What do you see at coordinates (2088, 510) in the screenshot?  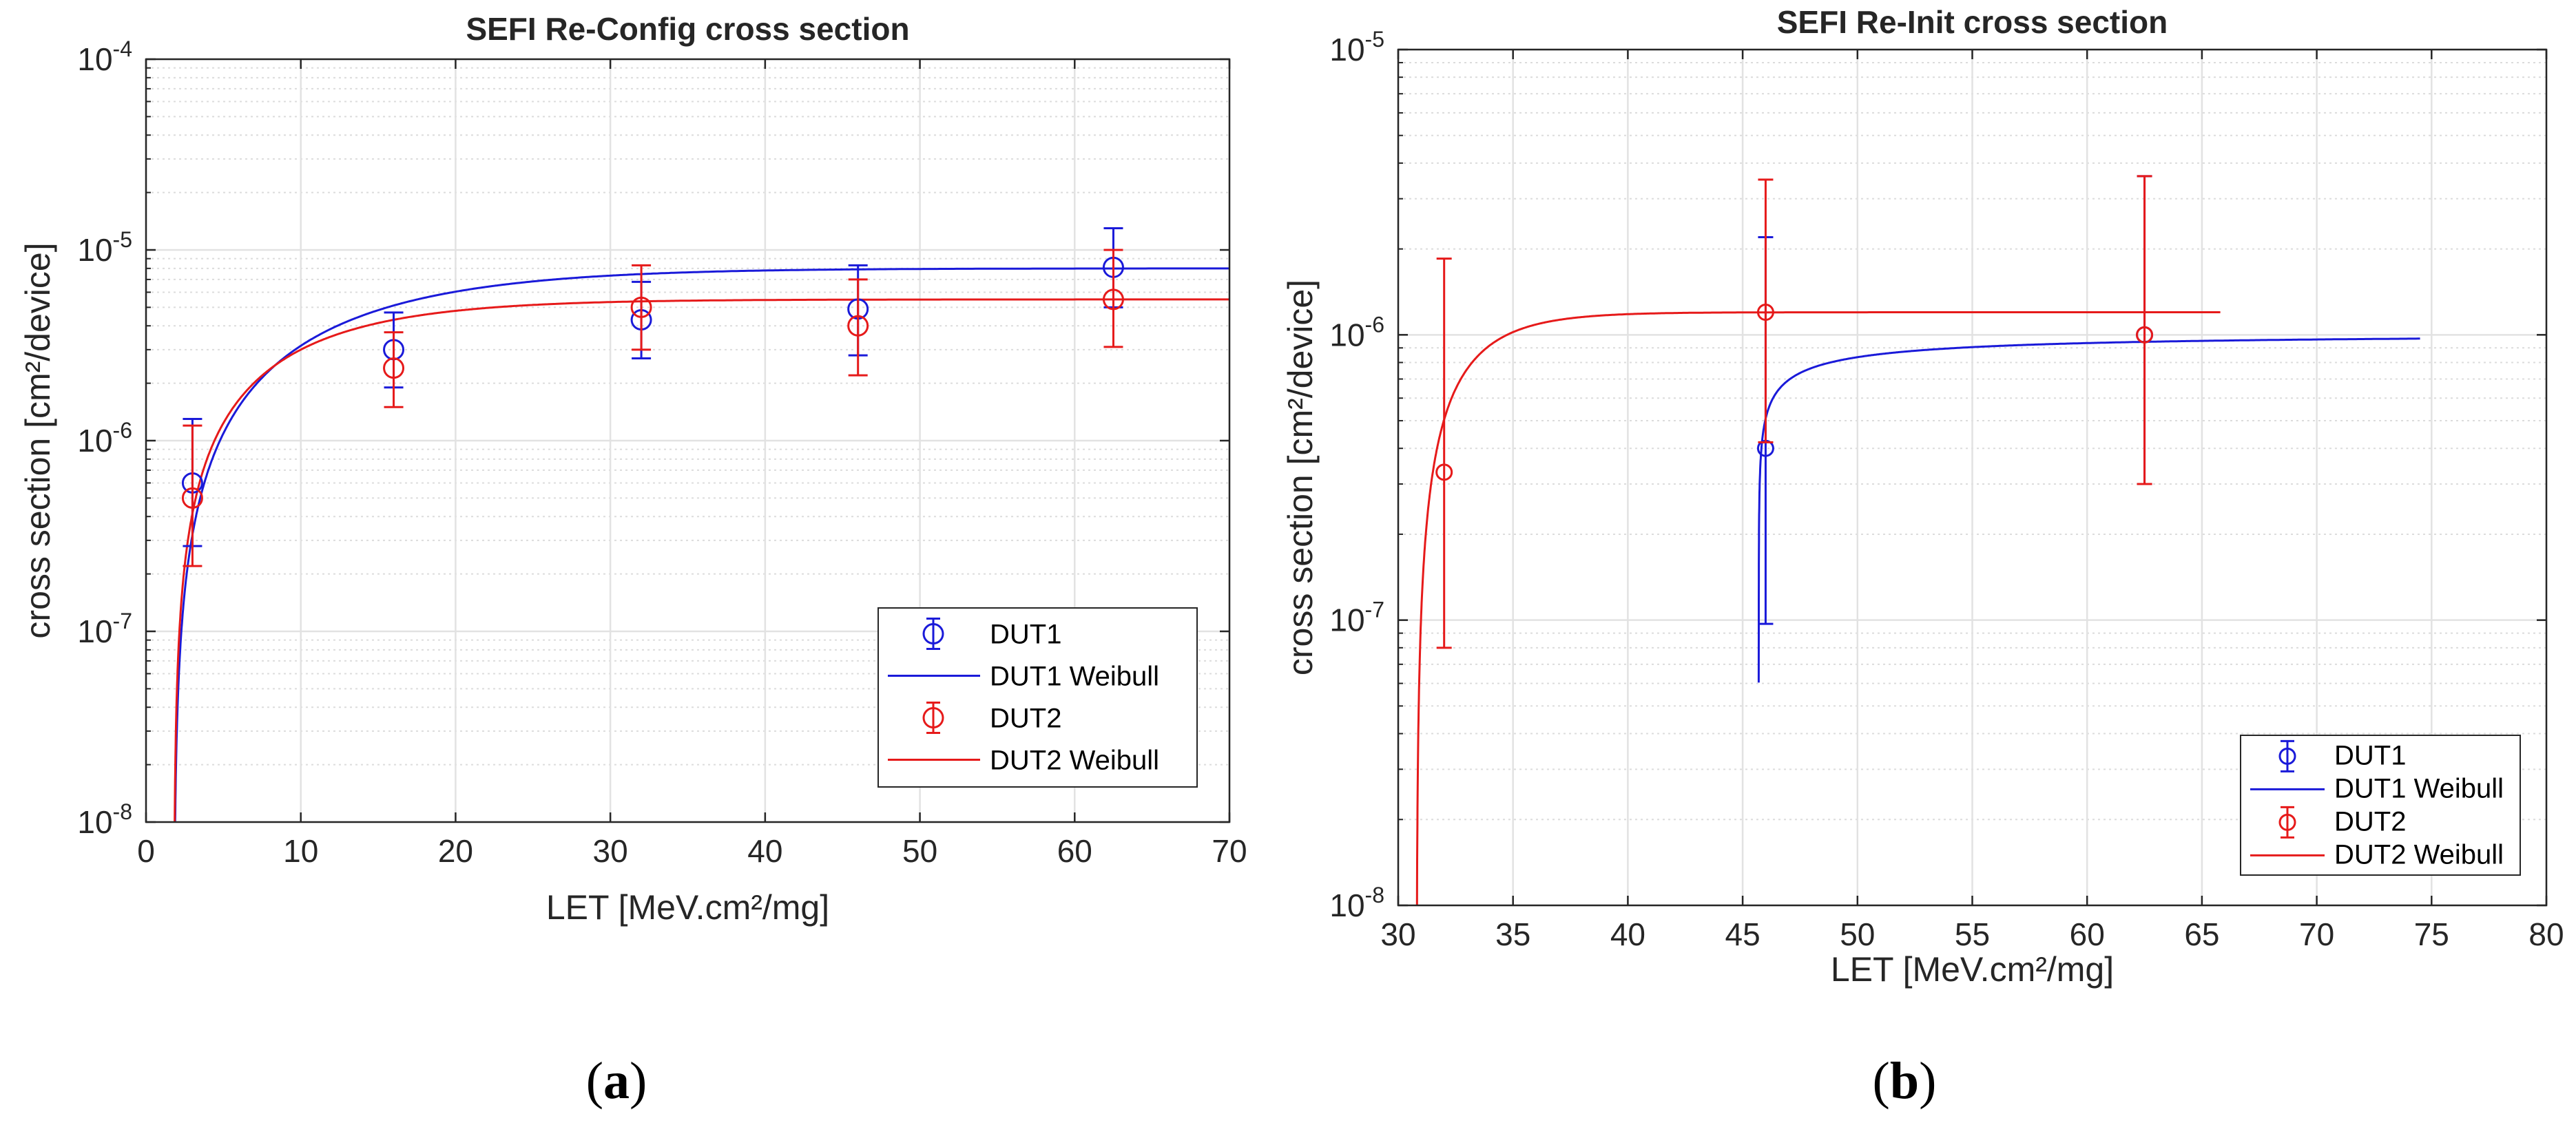 I see `fit-line-dut1-weibull` at bounding box center [2088, 510].